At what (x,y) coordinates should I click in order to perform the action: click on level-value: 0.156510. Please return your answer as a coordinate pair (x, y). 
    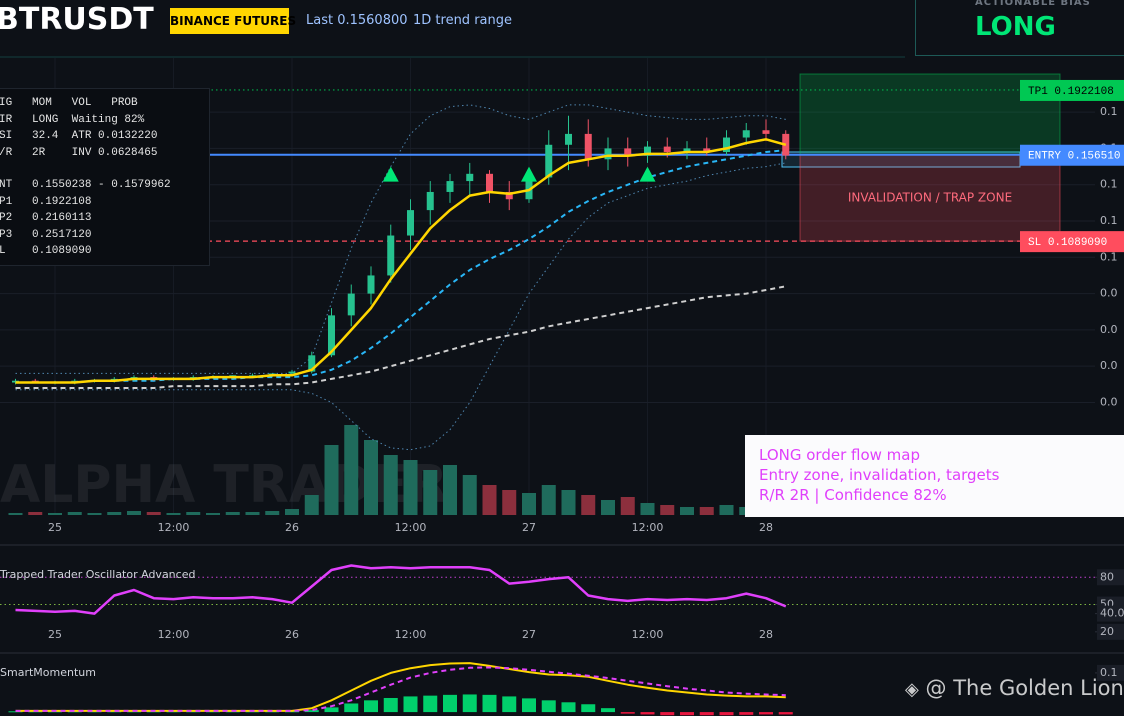
    Looking at the image, I should click on (1094, 157).